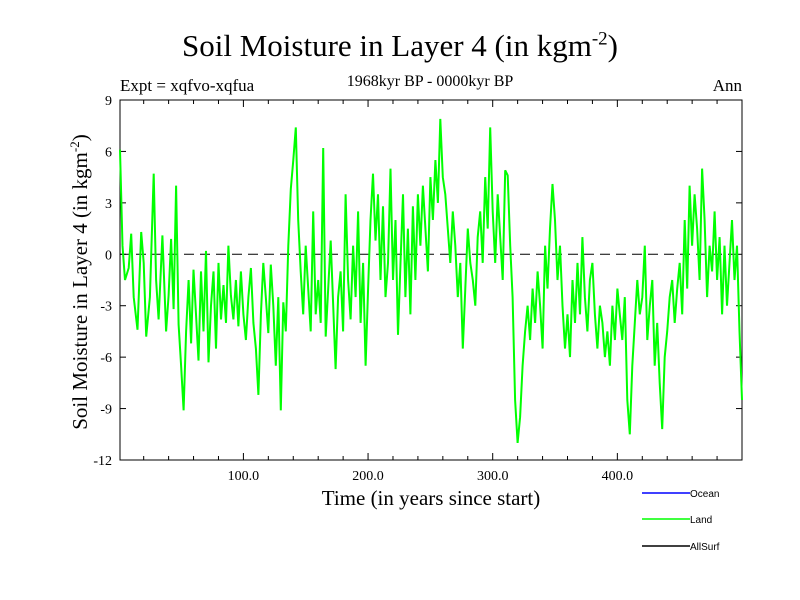 This screenshot has width=800, height=600. Describe the element at coordinates (727, 85) in the screenshot. I see `season-label: Ann` at that location.